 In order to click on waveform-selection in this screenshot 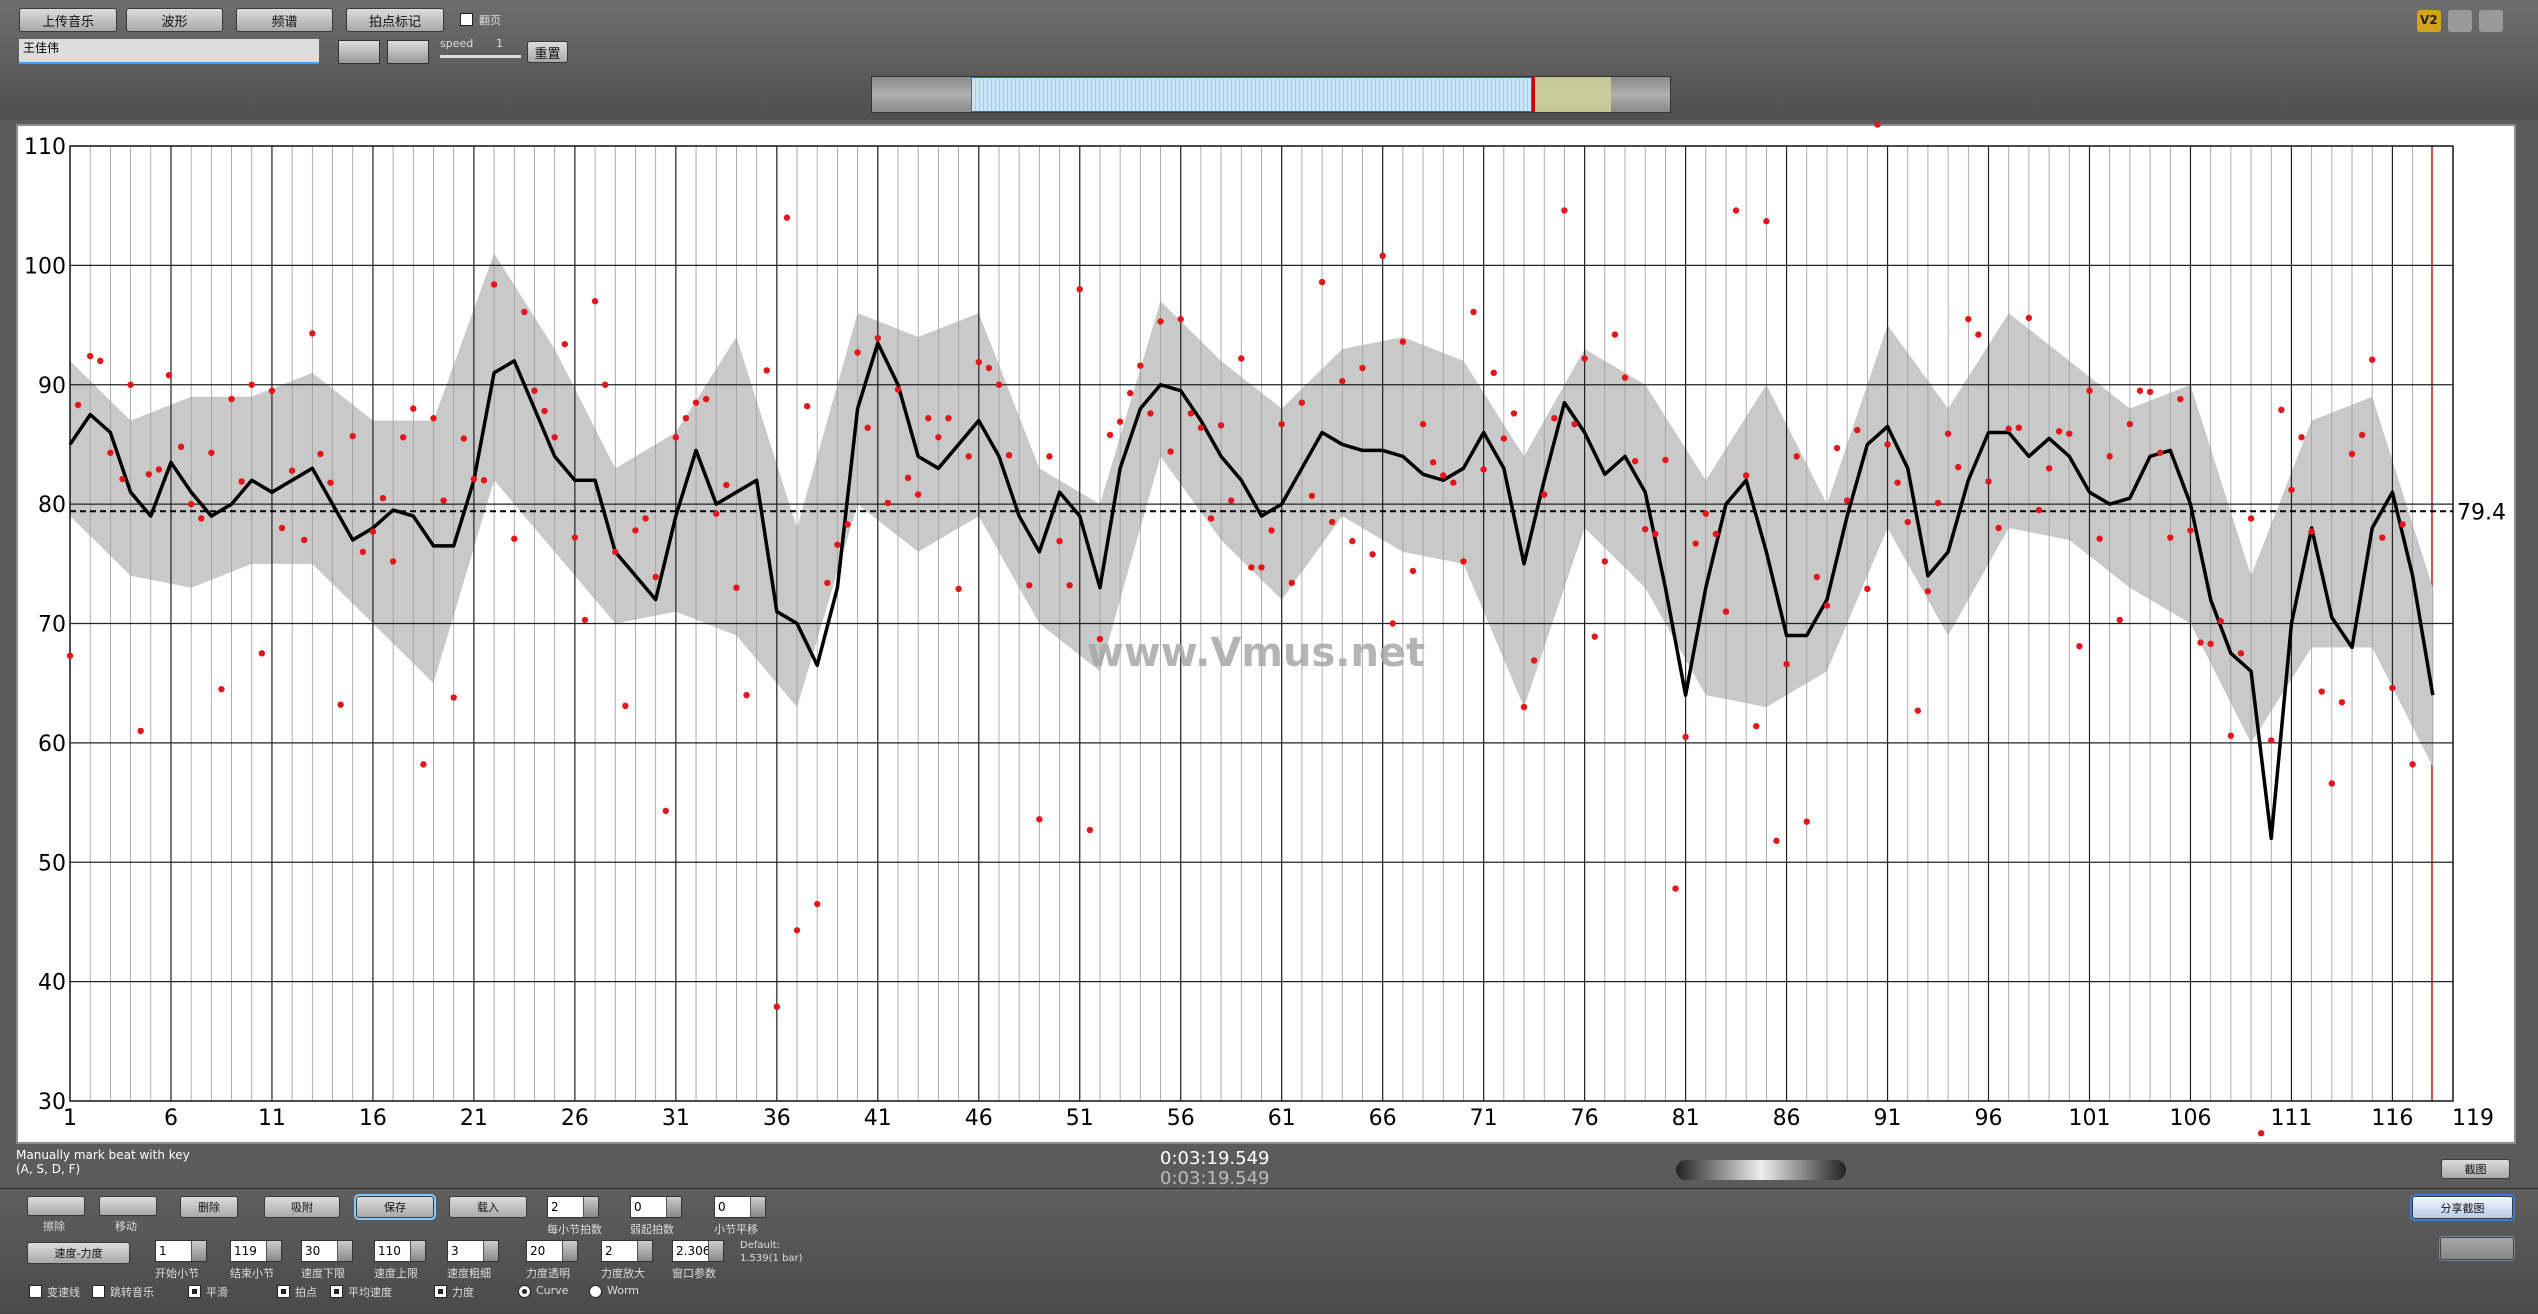, I will do `click(1251, 94)`.